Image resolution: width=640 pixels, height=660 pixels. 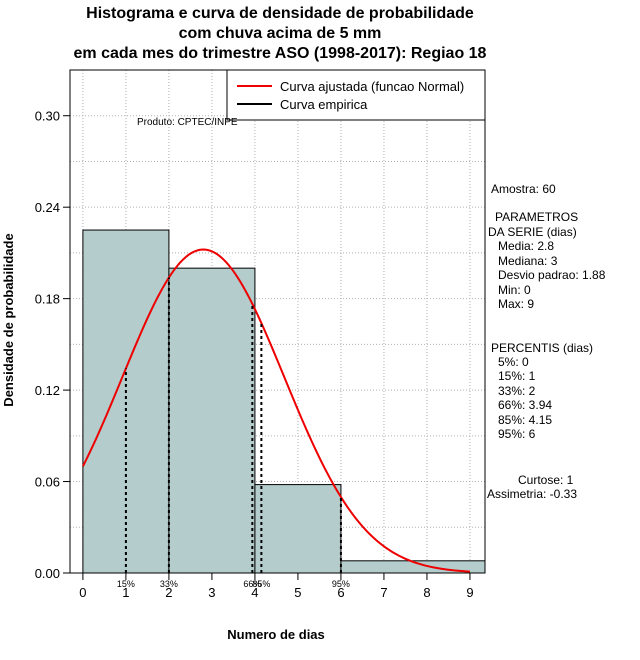 What do you see at coordinates (324, 104) in the screenshot?
I see `legend-empirical-label: Curva empirica` at bounding box center [324, 104].